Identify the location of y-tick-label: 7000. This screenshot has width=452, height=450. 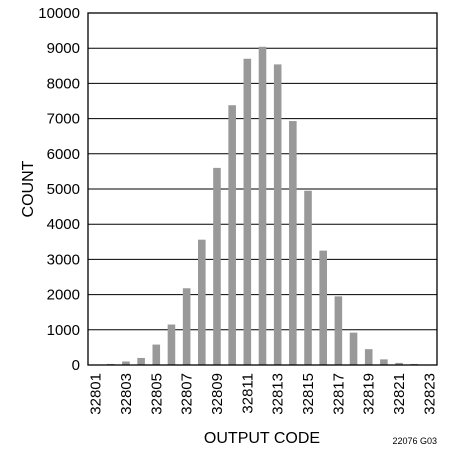
(63, 119).